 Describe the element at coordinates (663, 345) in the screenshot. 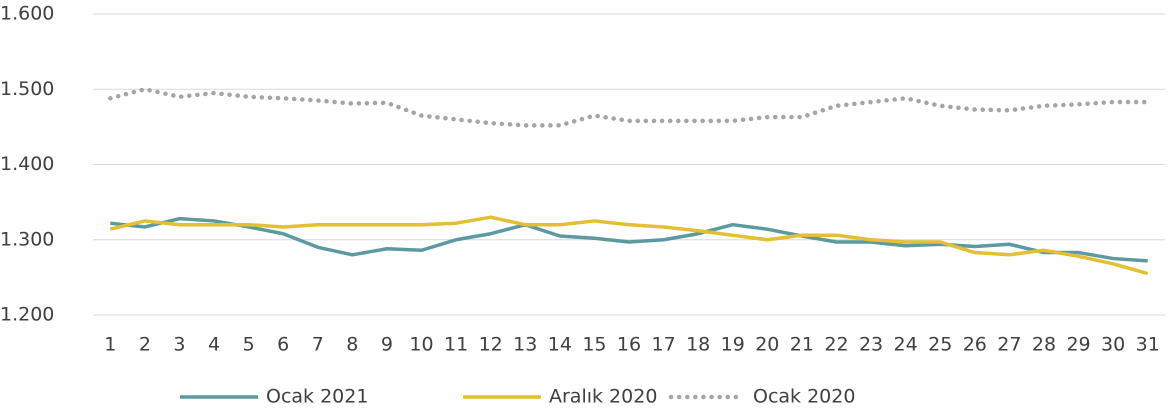

I see `x-tick-label: 17` at that location.